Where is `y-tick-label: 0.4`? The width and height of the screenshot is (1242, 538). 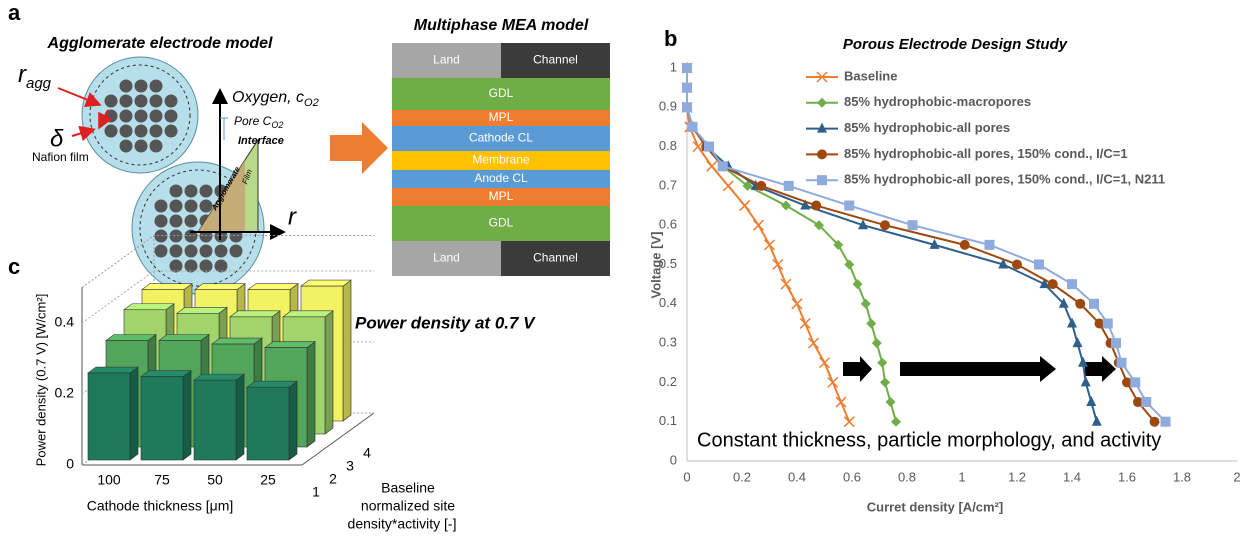 y-tick-label: 0.4 is located at coordinates (668, 302).